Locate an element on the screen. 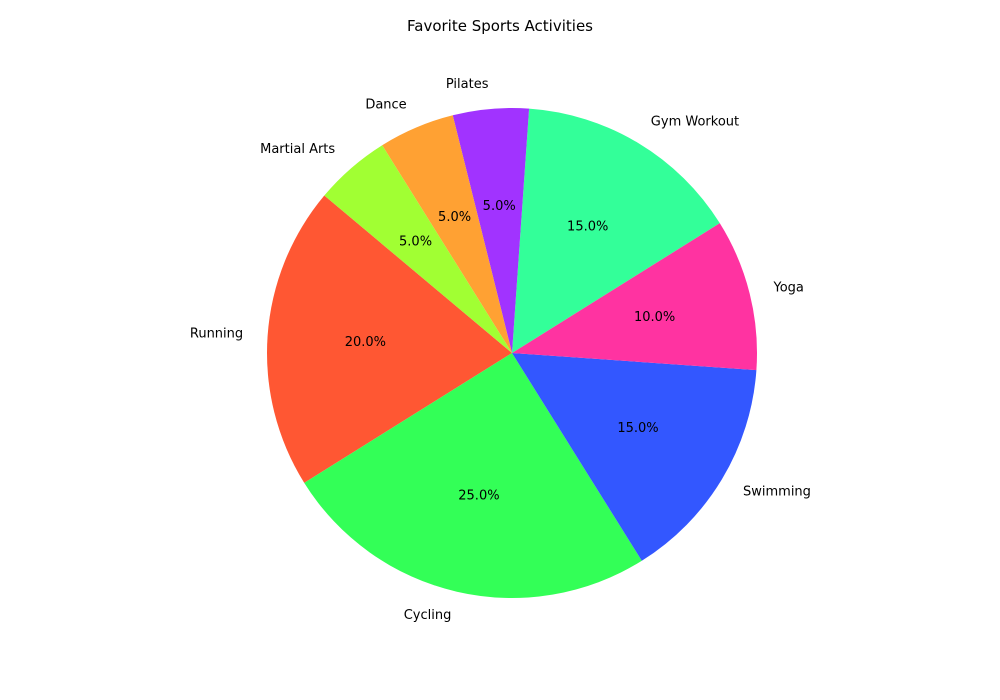 This screenshot has width=1000, height=700. slice-pct-pilates: 5.0% is located at coordinates (499, 206).